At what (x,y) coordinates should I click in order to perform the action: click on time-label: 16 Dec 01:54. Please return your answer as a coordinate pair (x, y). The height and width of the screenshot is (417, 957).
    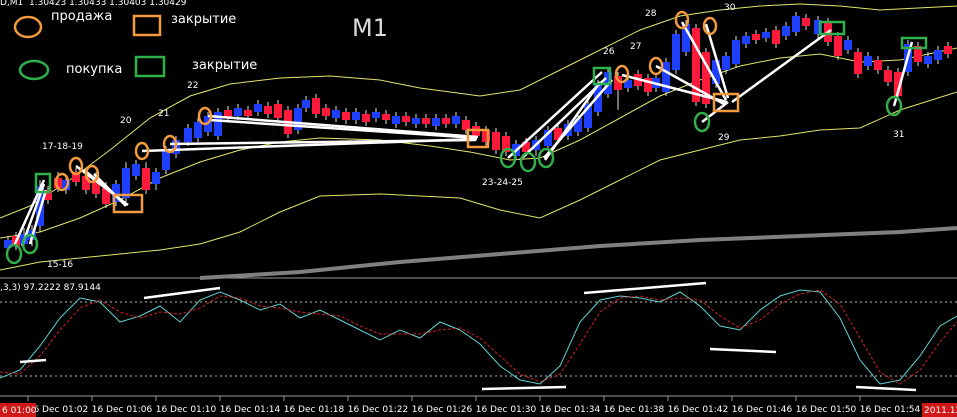
    Looking at the image, I should click on (890, 410).